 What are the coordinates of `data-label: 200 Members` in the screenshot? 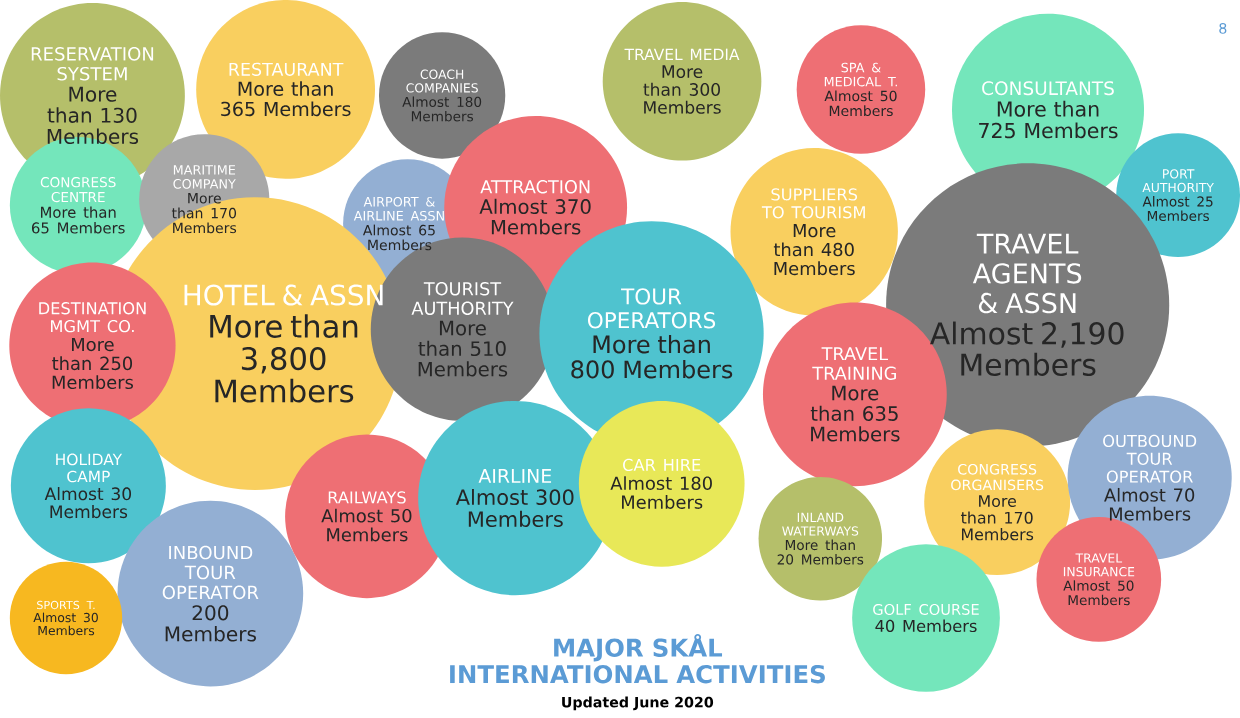 It's located at (211, 624).